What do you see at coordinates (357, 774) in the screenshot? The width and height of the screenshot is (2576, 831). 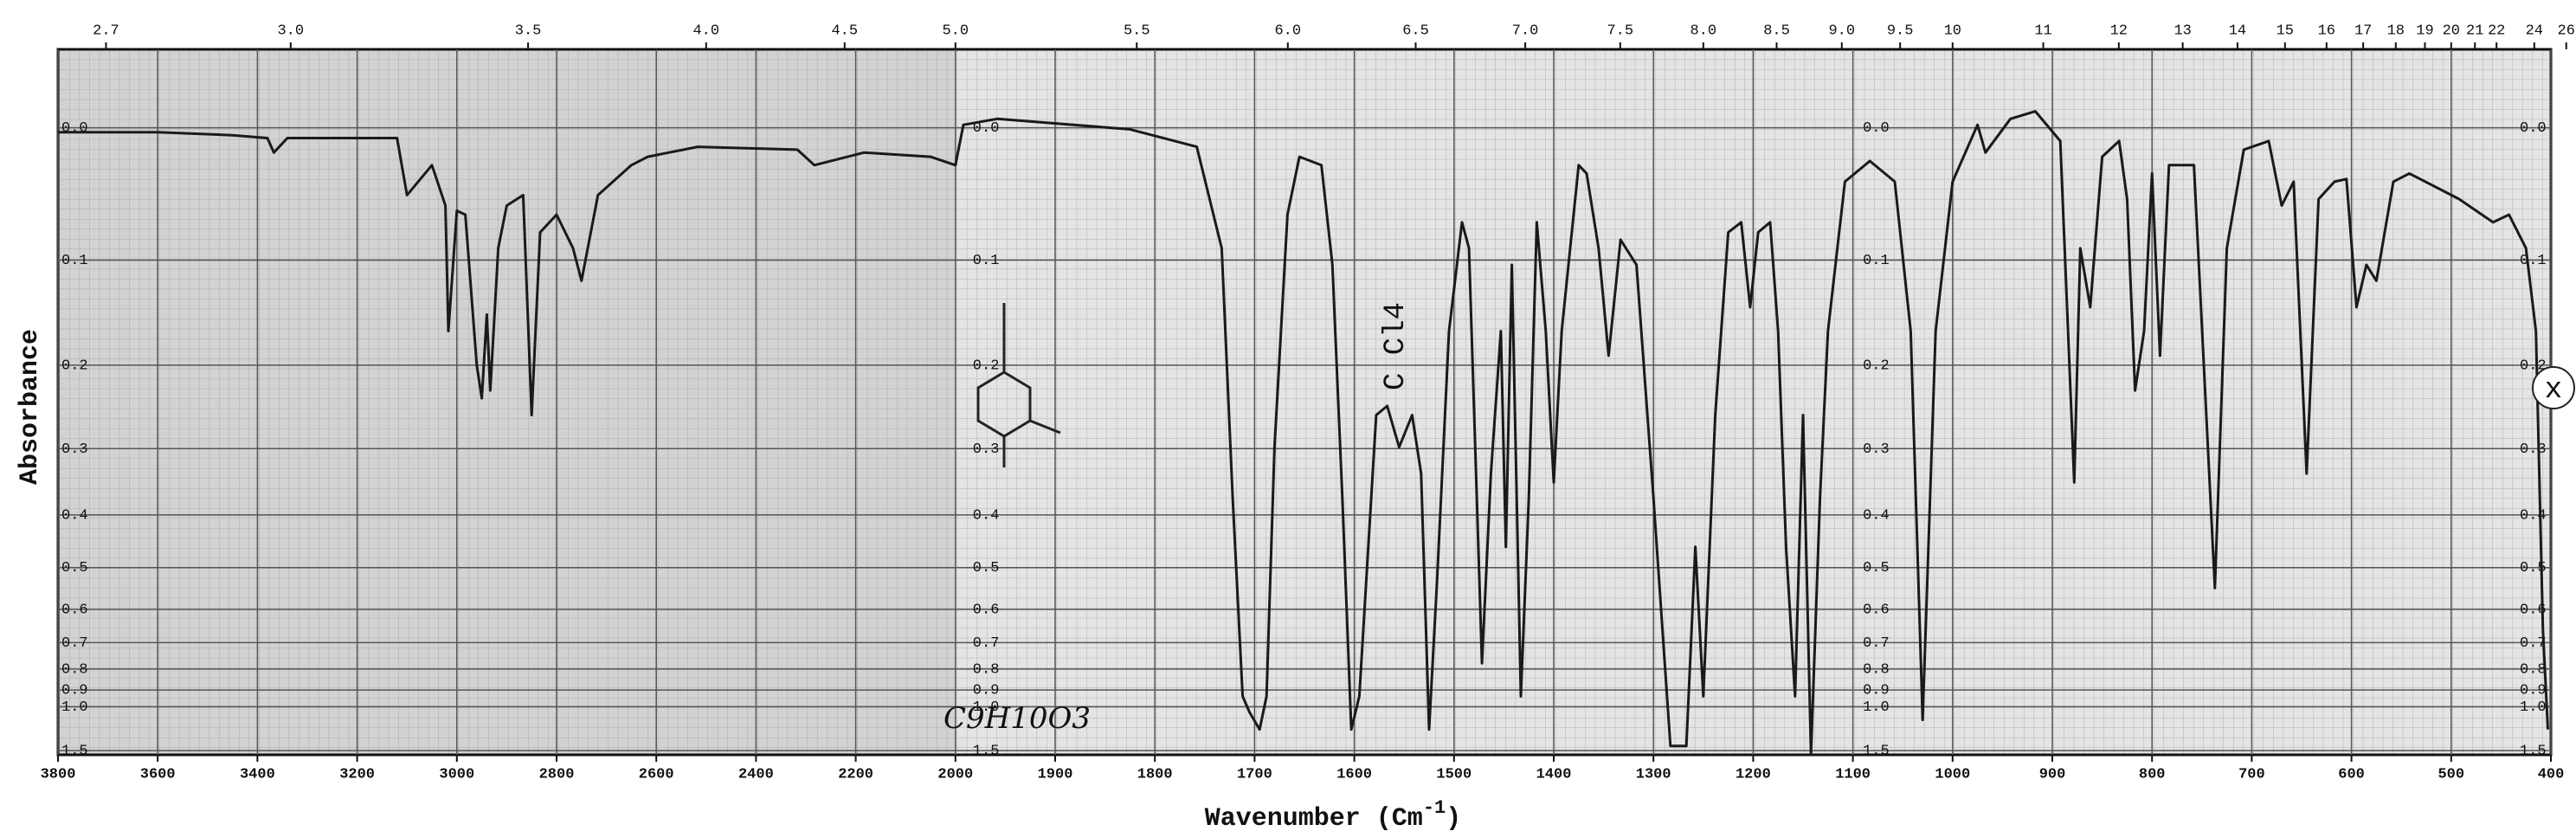 I see `x-tick-label: 3200` at bounding box center [357, 774].